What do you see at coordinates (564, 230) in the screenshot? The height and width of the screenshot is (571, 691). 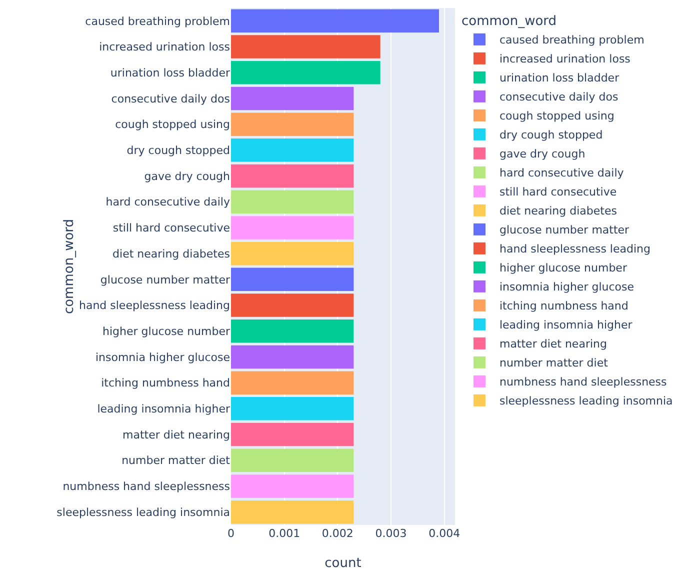 I see `legend-label: glucose number matter` at bounding box center [564, 230].